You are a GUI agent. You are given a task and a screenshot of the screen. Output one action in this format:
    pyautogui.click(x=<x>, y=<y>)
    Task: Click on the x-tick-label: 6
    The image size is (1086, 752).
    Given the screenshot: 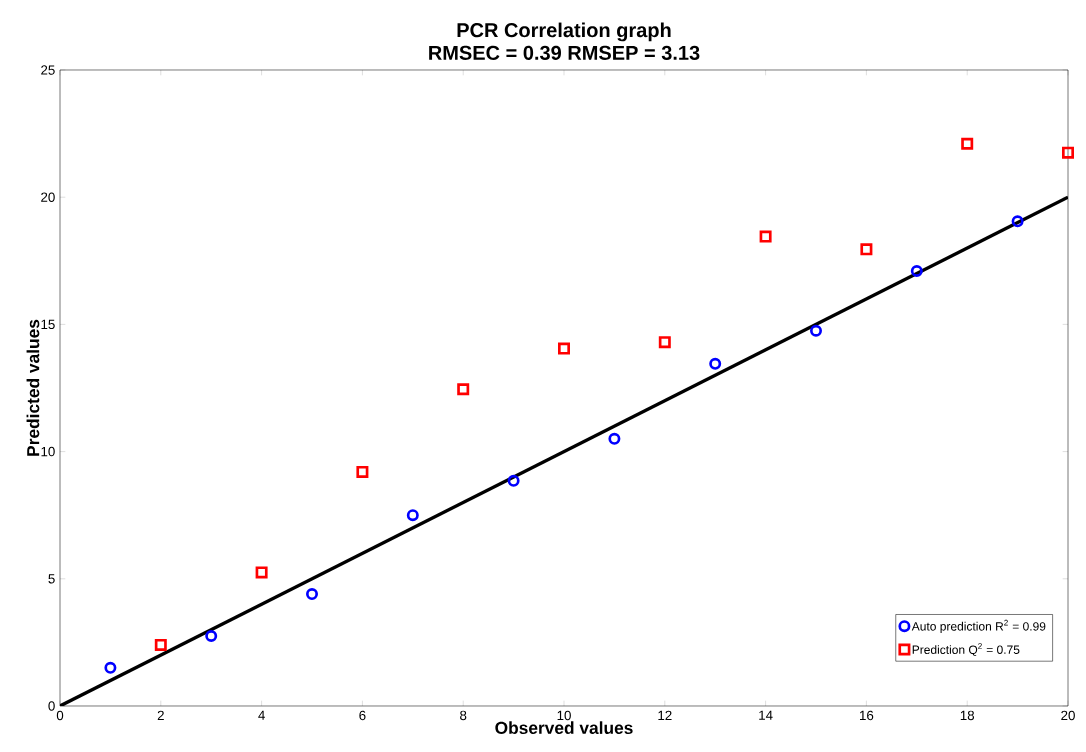 What is the action you would take?
    pyautogui.click(x=362, y=715)
    